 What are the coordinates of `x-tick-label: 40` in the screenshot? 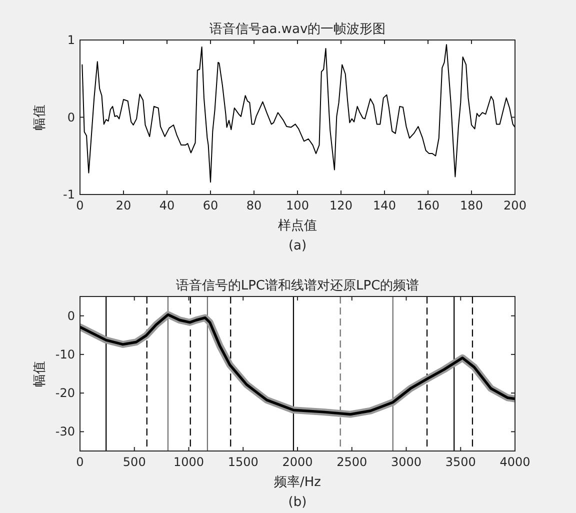 It's located at (167, 205).